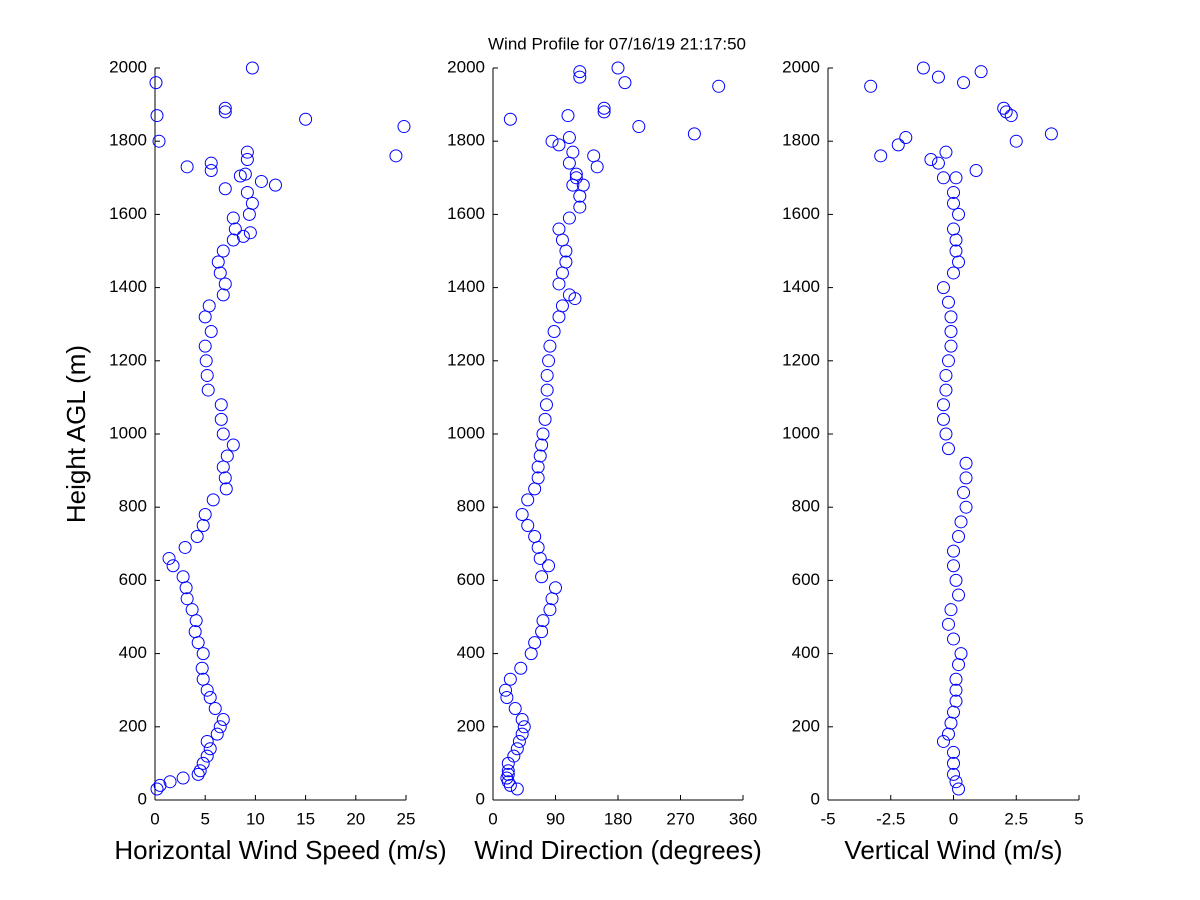 This screenshot has height=900, width=1200. I want to click on y-tick-label: 400, so click(133, 652).